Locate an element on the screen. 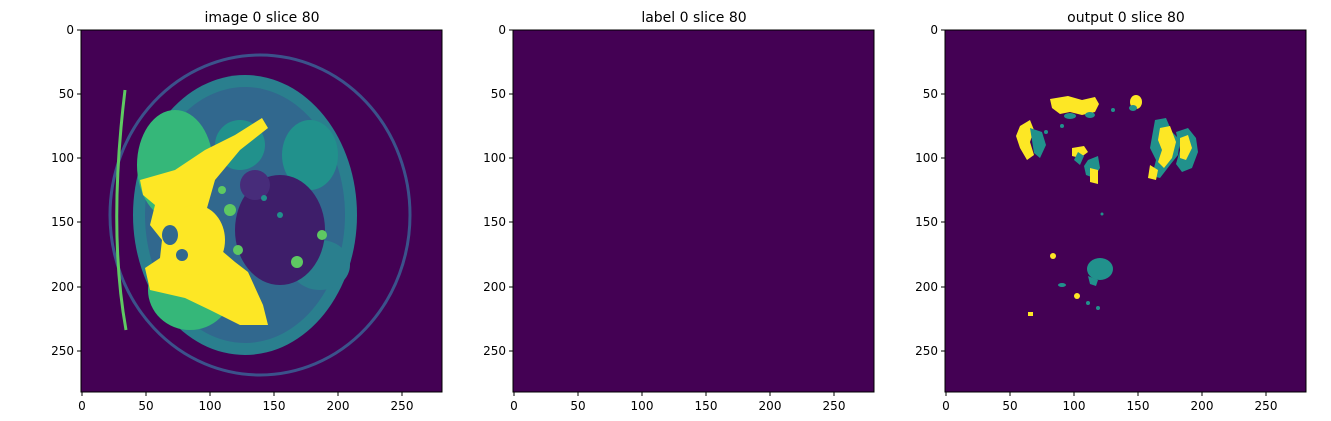 The width and height of the screenshot is (1331, 421). panel-title: output 0 slice 80 is located at coordinates (1126, 18).